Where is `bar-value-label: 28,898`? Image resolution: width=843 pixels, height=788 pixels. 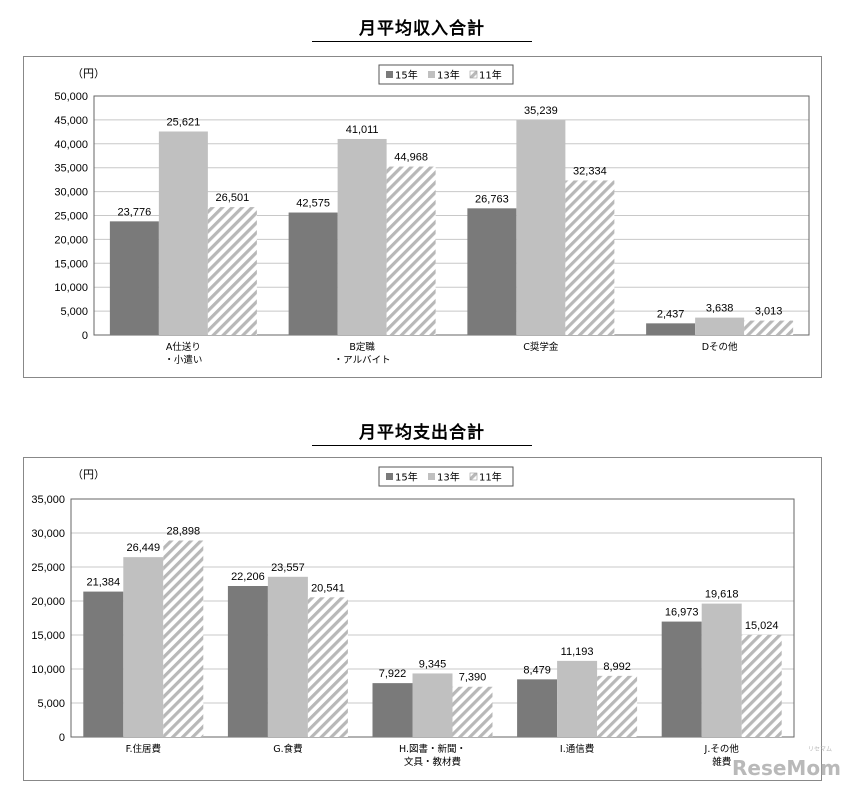
bar-value-label: 28,898 is located at coordinates (183, 531).